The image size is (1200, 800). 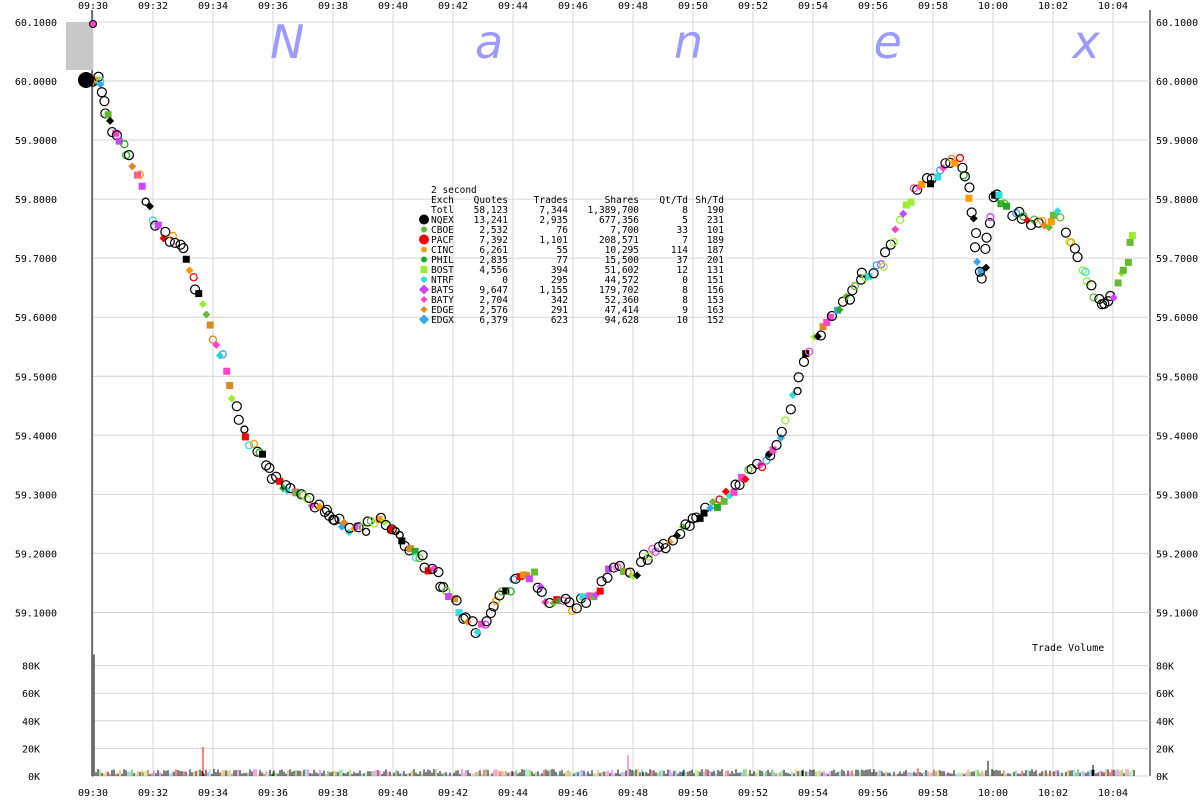 I want to click on legend-cell: 1,389,700, so click(x=614, y=210).